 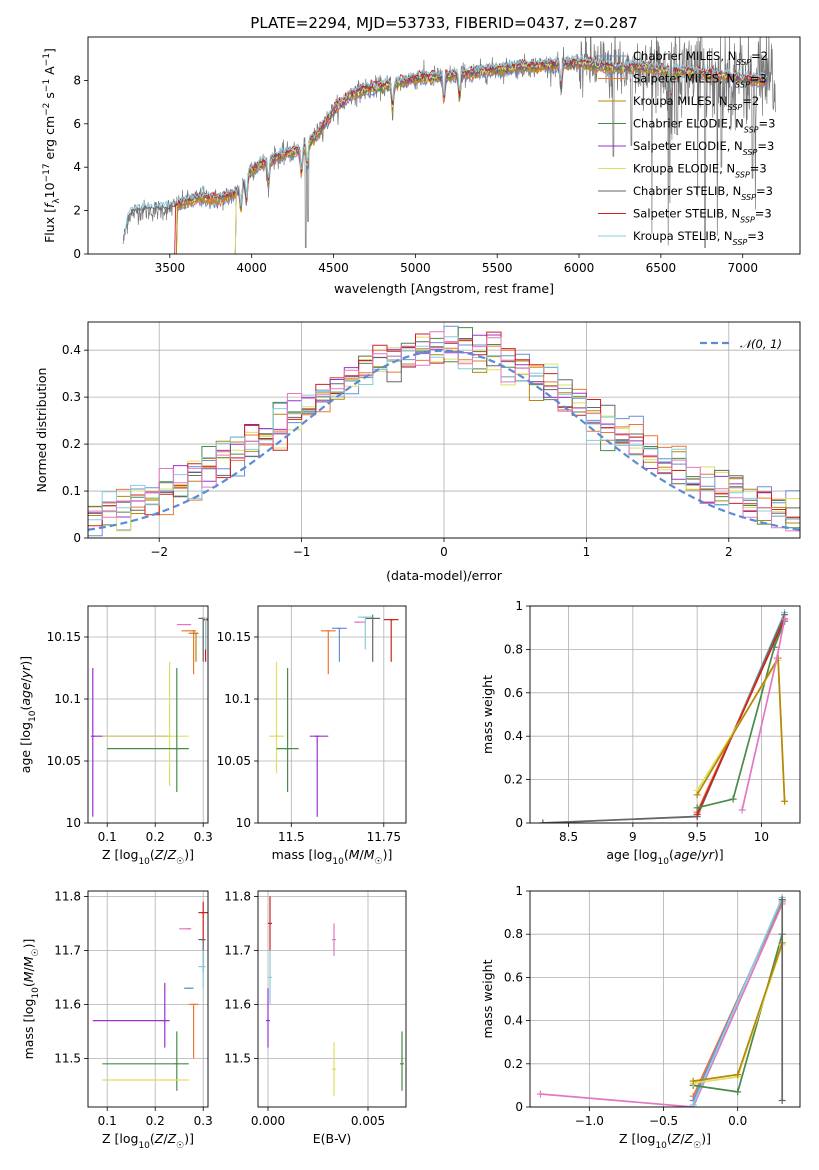 I want to click on x-tick-label: 0.0, so click(x=737, y=1121).